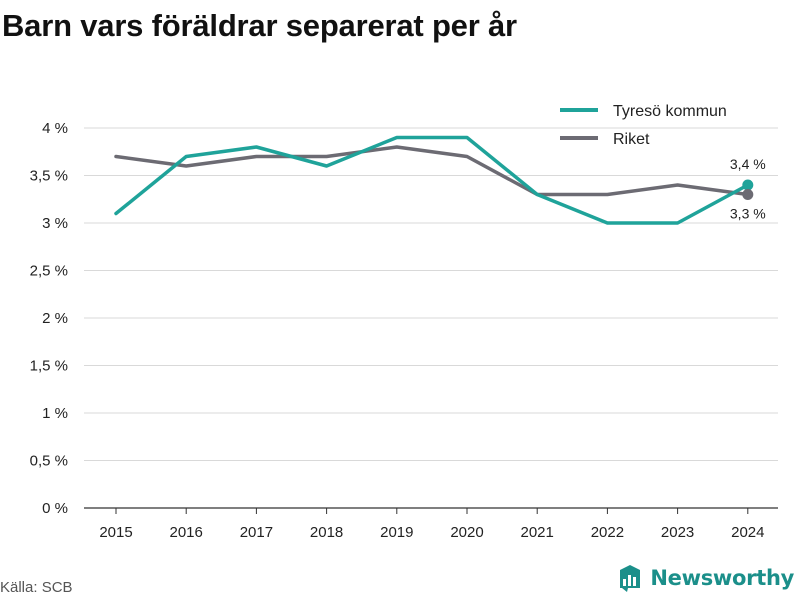 The width and height of the screenshot is (800, 600). What do you see at coordinates (49, 461) in the screenshot?
I see `y-tick-label: 0,5 %` at bounding box center [49, 461].